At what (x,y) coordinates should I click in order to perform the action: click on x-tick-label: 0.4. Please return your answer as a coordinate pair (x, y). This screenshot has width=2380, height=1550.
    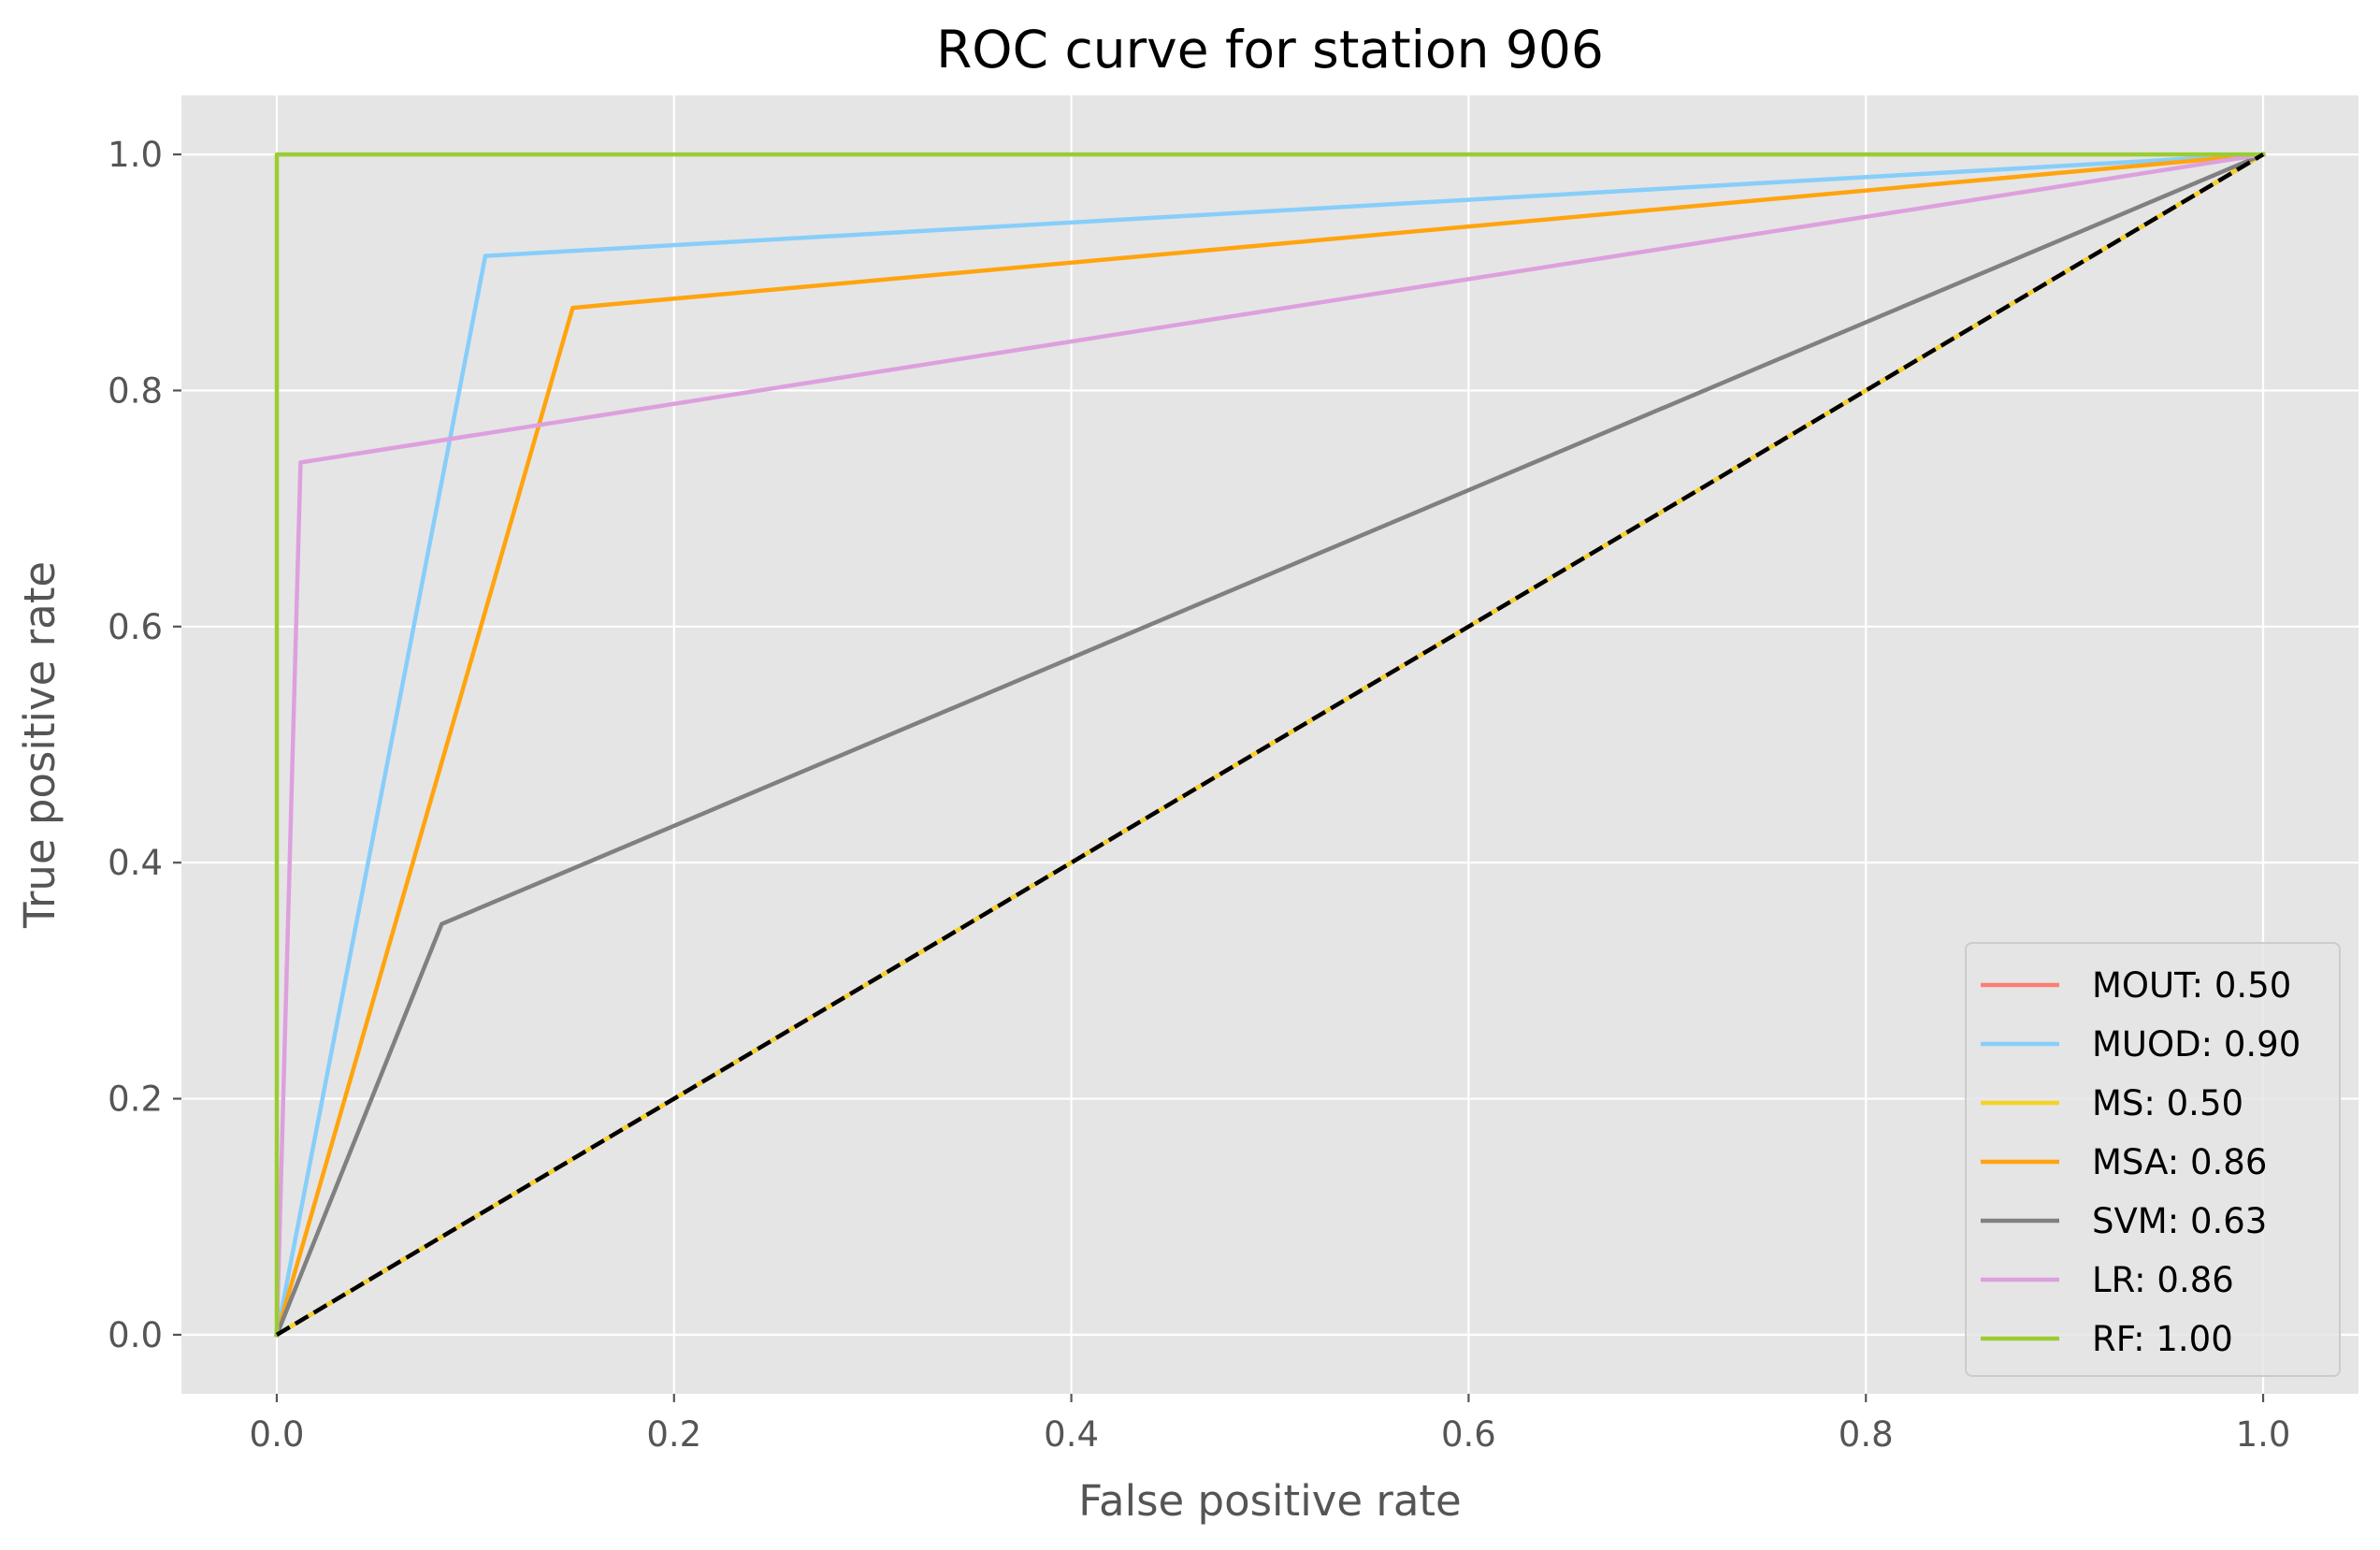
    Looking at the image, I should click on (1071, 1434).